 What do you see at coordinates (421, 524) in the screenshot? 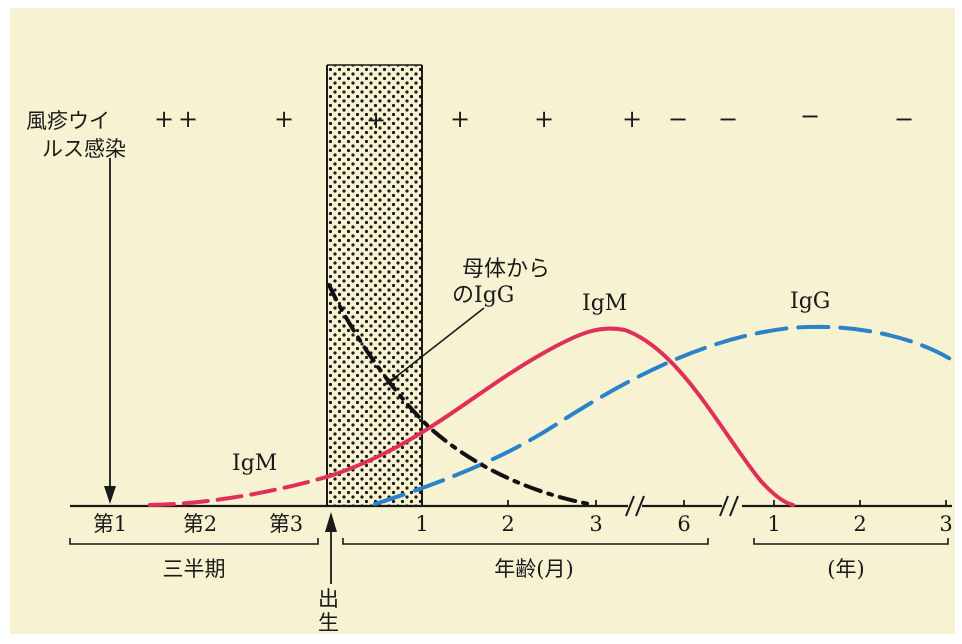
I see `month-tick-label: 1` at bounding box center [421, 524].